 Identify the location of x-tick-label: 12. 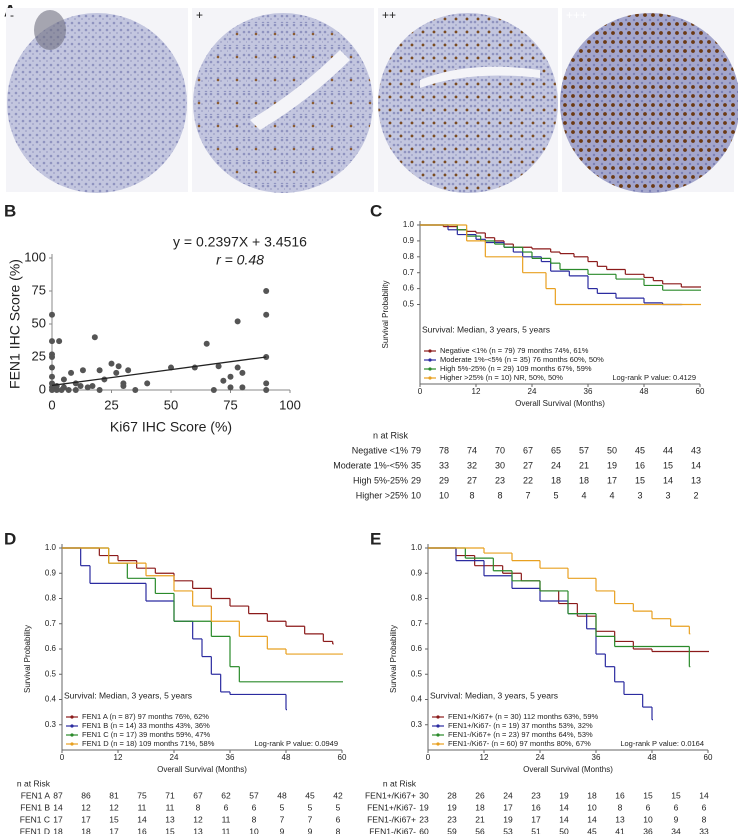
(476, 391).